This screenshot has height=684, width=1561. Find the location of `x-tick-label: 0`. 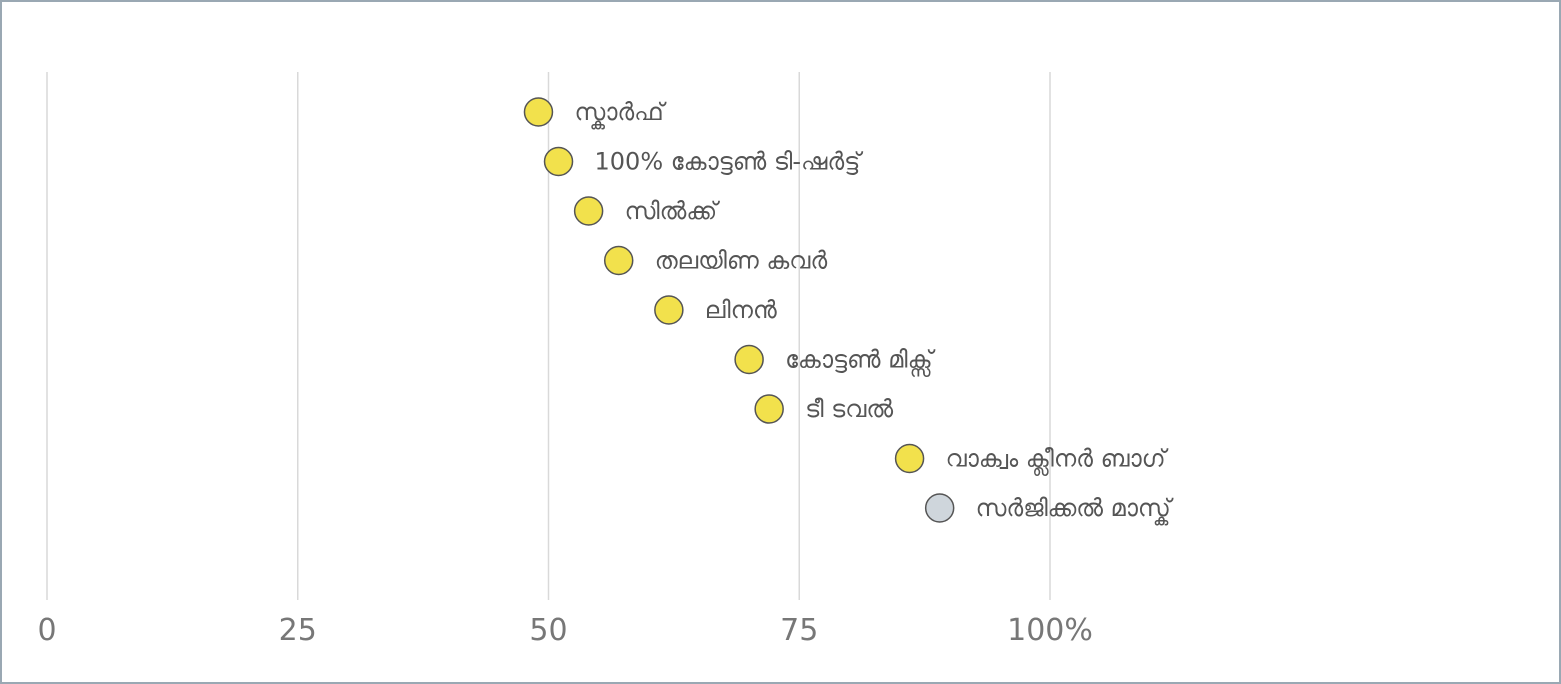

x-tick-label: 0 is located at coordinates (46, 630).